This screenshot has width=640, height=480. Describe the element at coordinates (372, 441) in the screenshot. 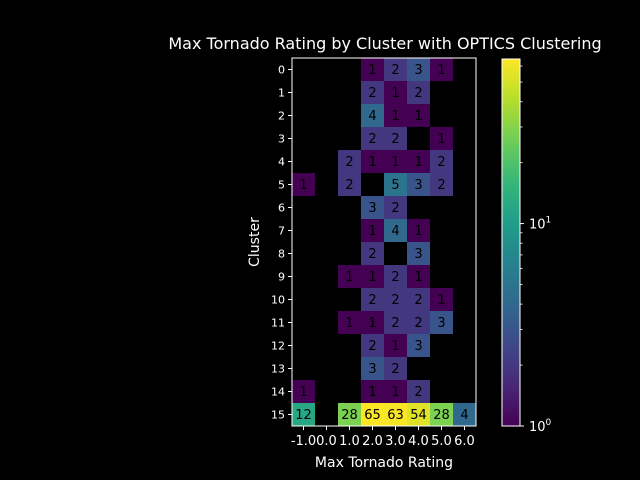

I see `x-tick-label: 2.0` at that location.